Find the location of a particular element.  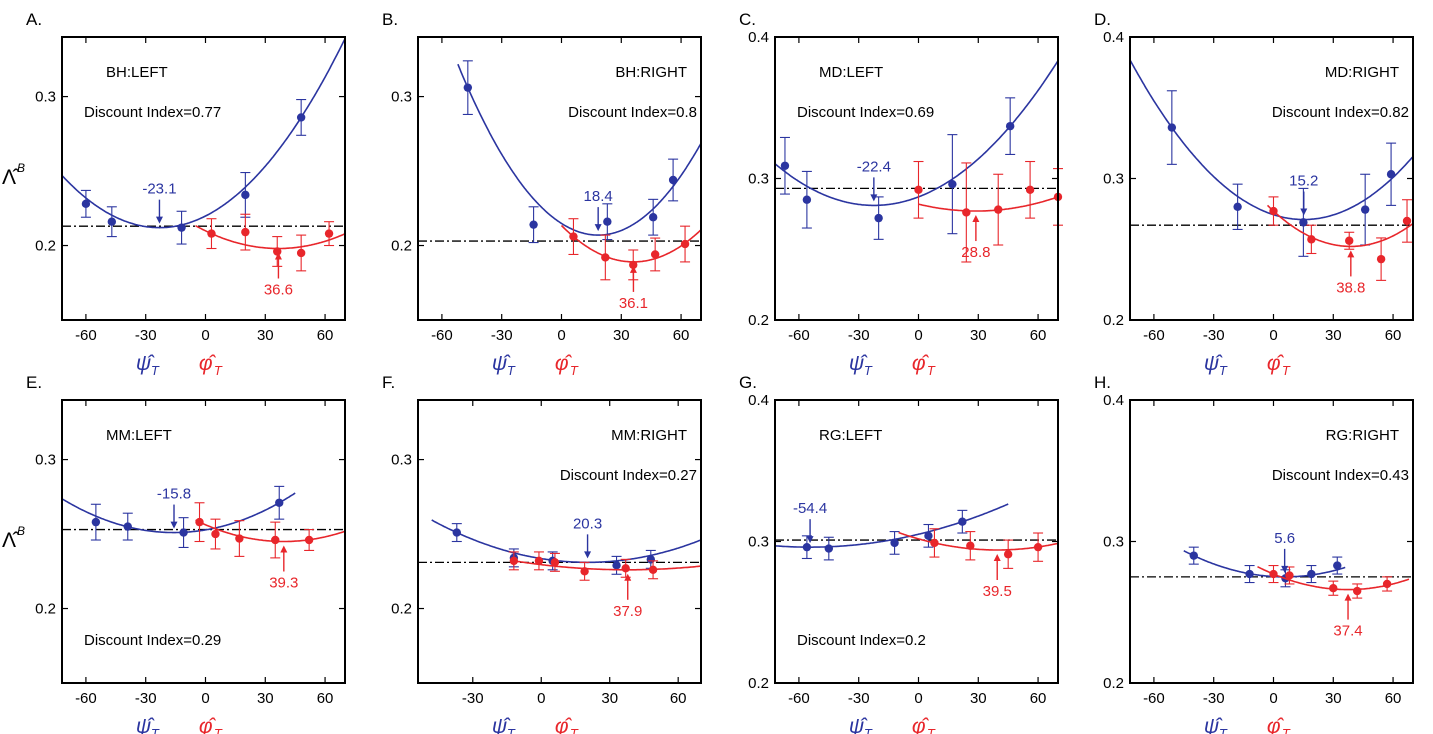

panel-title: RG:LEFT is located at coordinates (850, 435).